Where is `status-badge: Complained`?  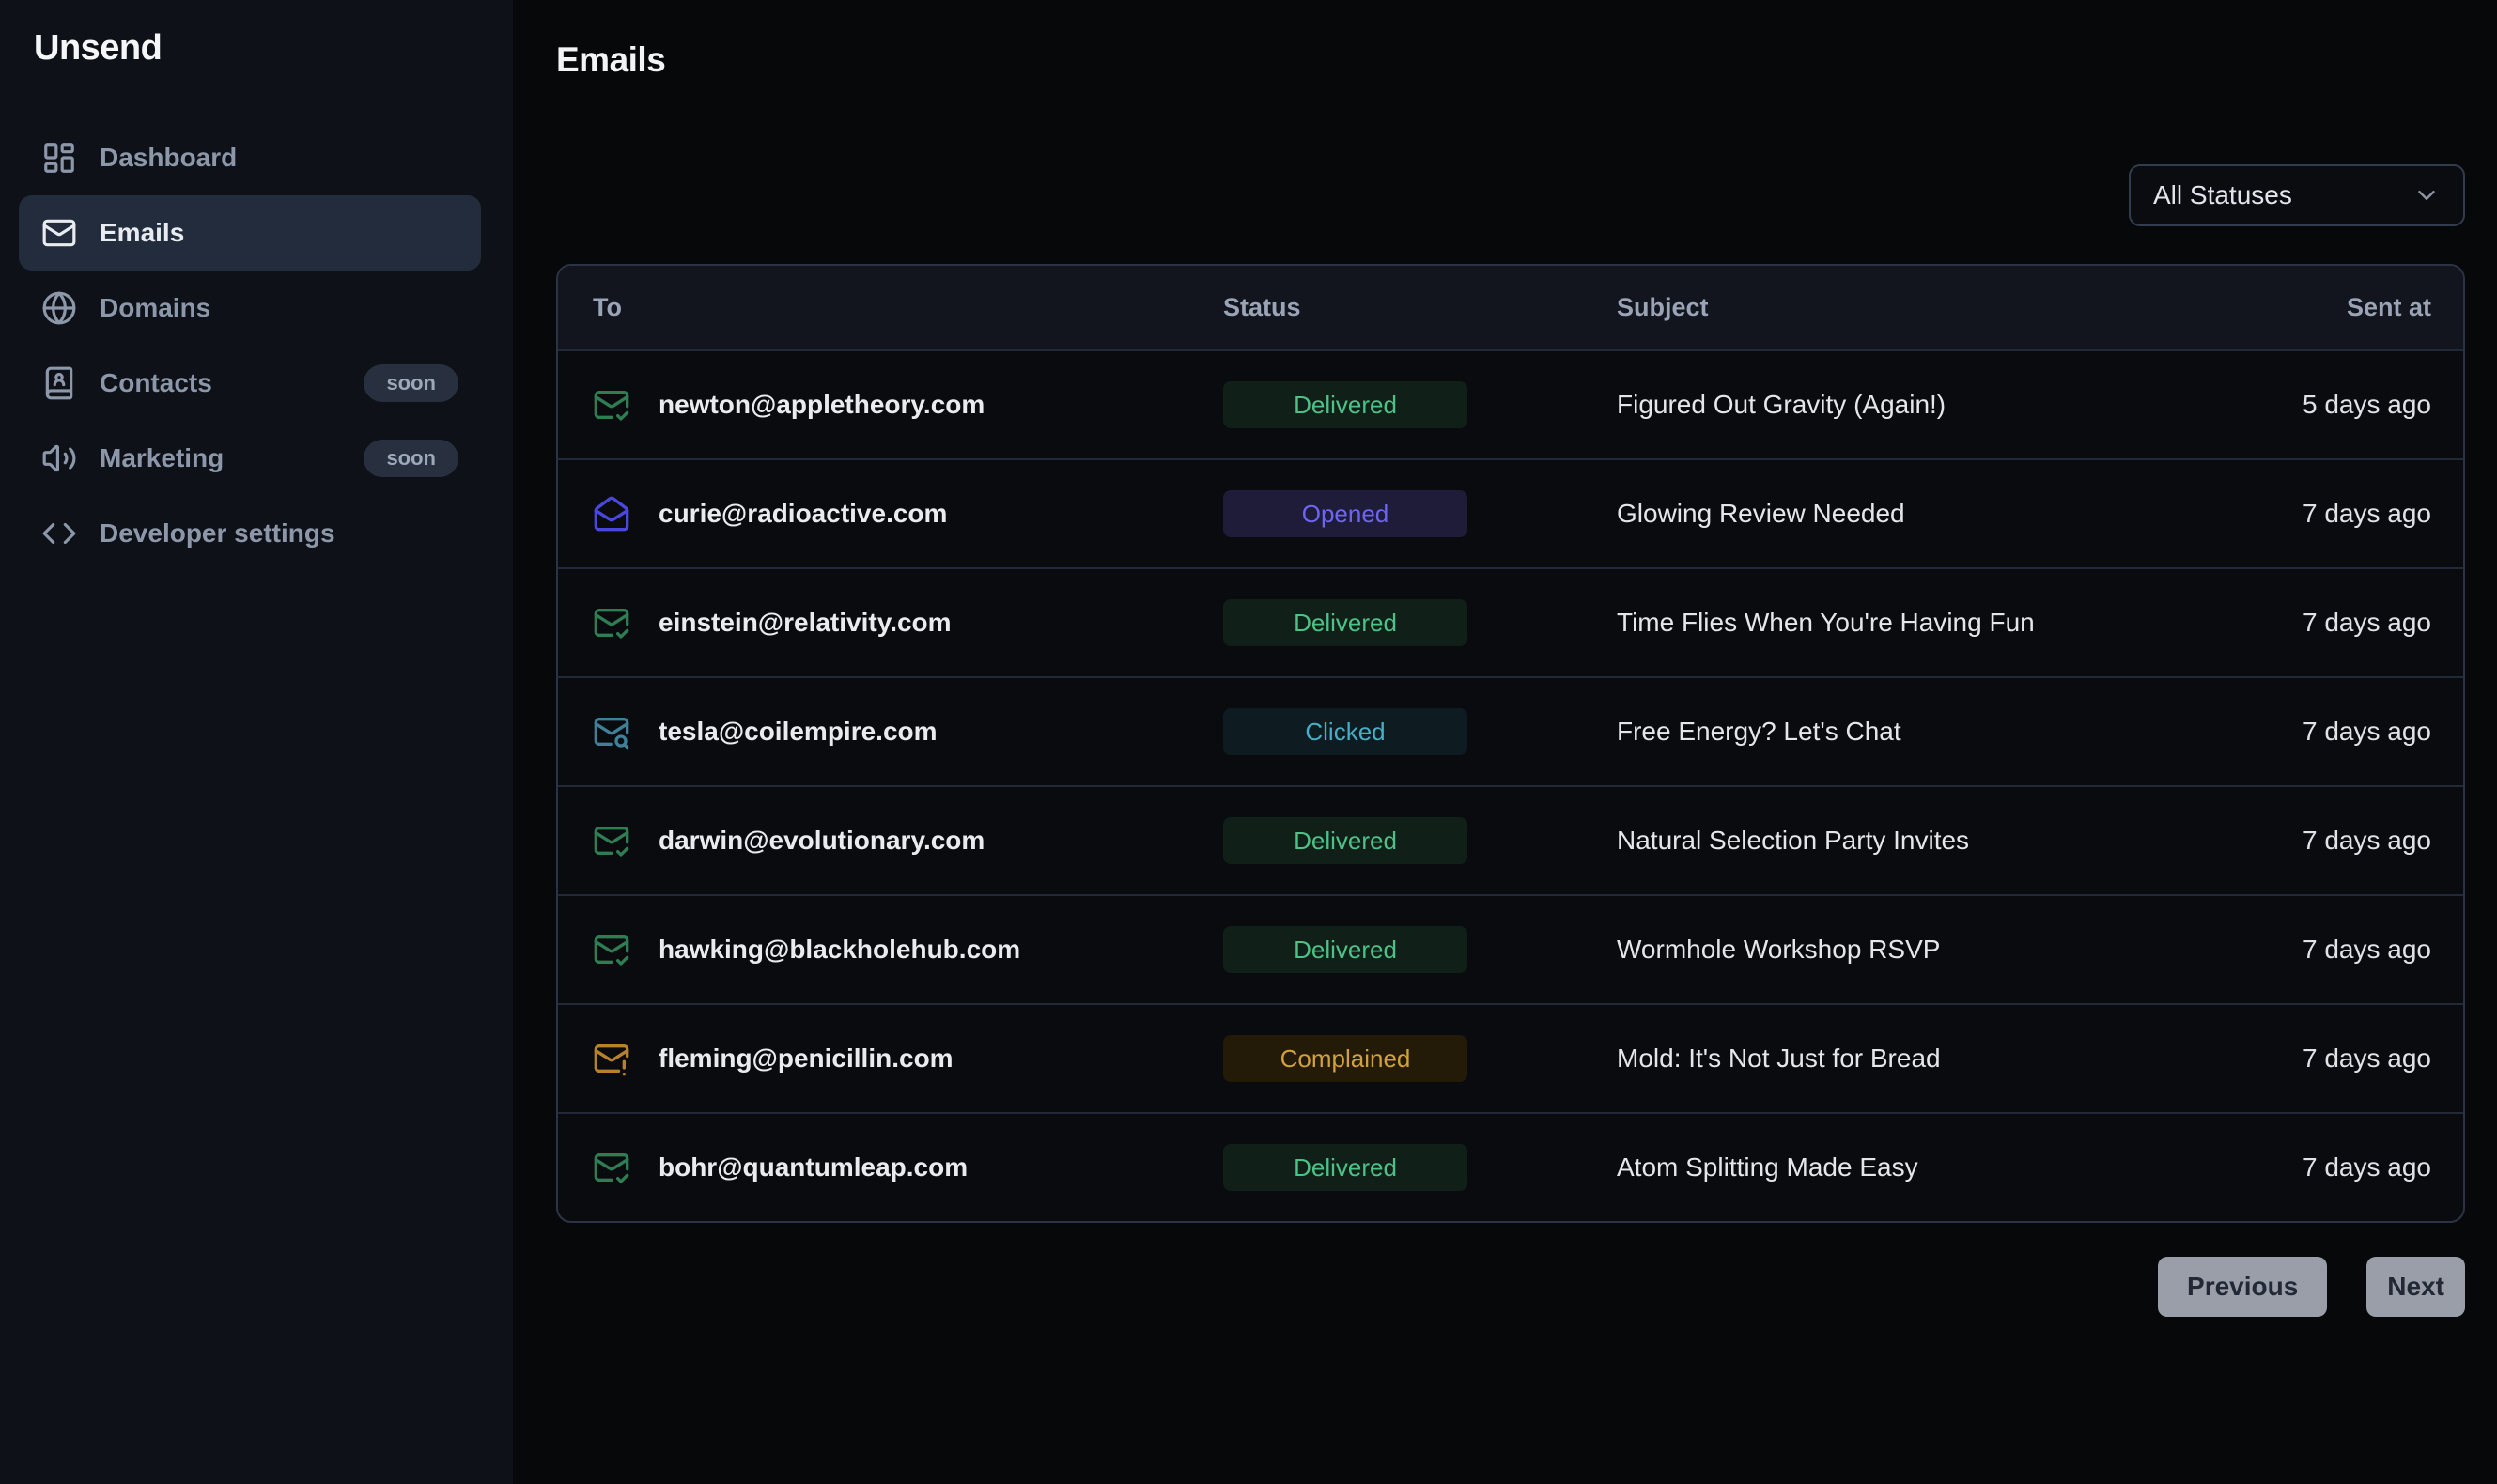
status-badge: Complained is located at coordinates (1345, 1058).